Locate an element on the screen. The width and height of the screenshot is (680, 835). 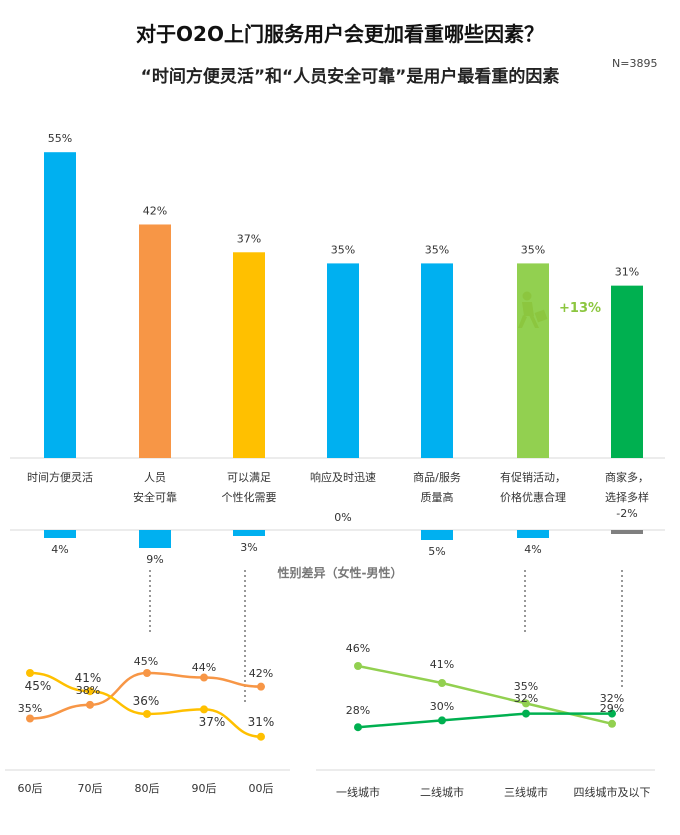
age-point-label: 37% is located at coordinates (212, 722).